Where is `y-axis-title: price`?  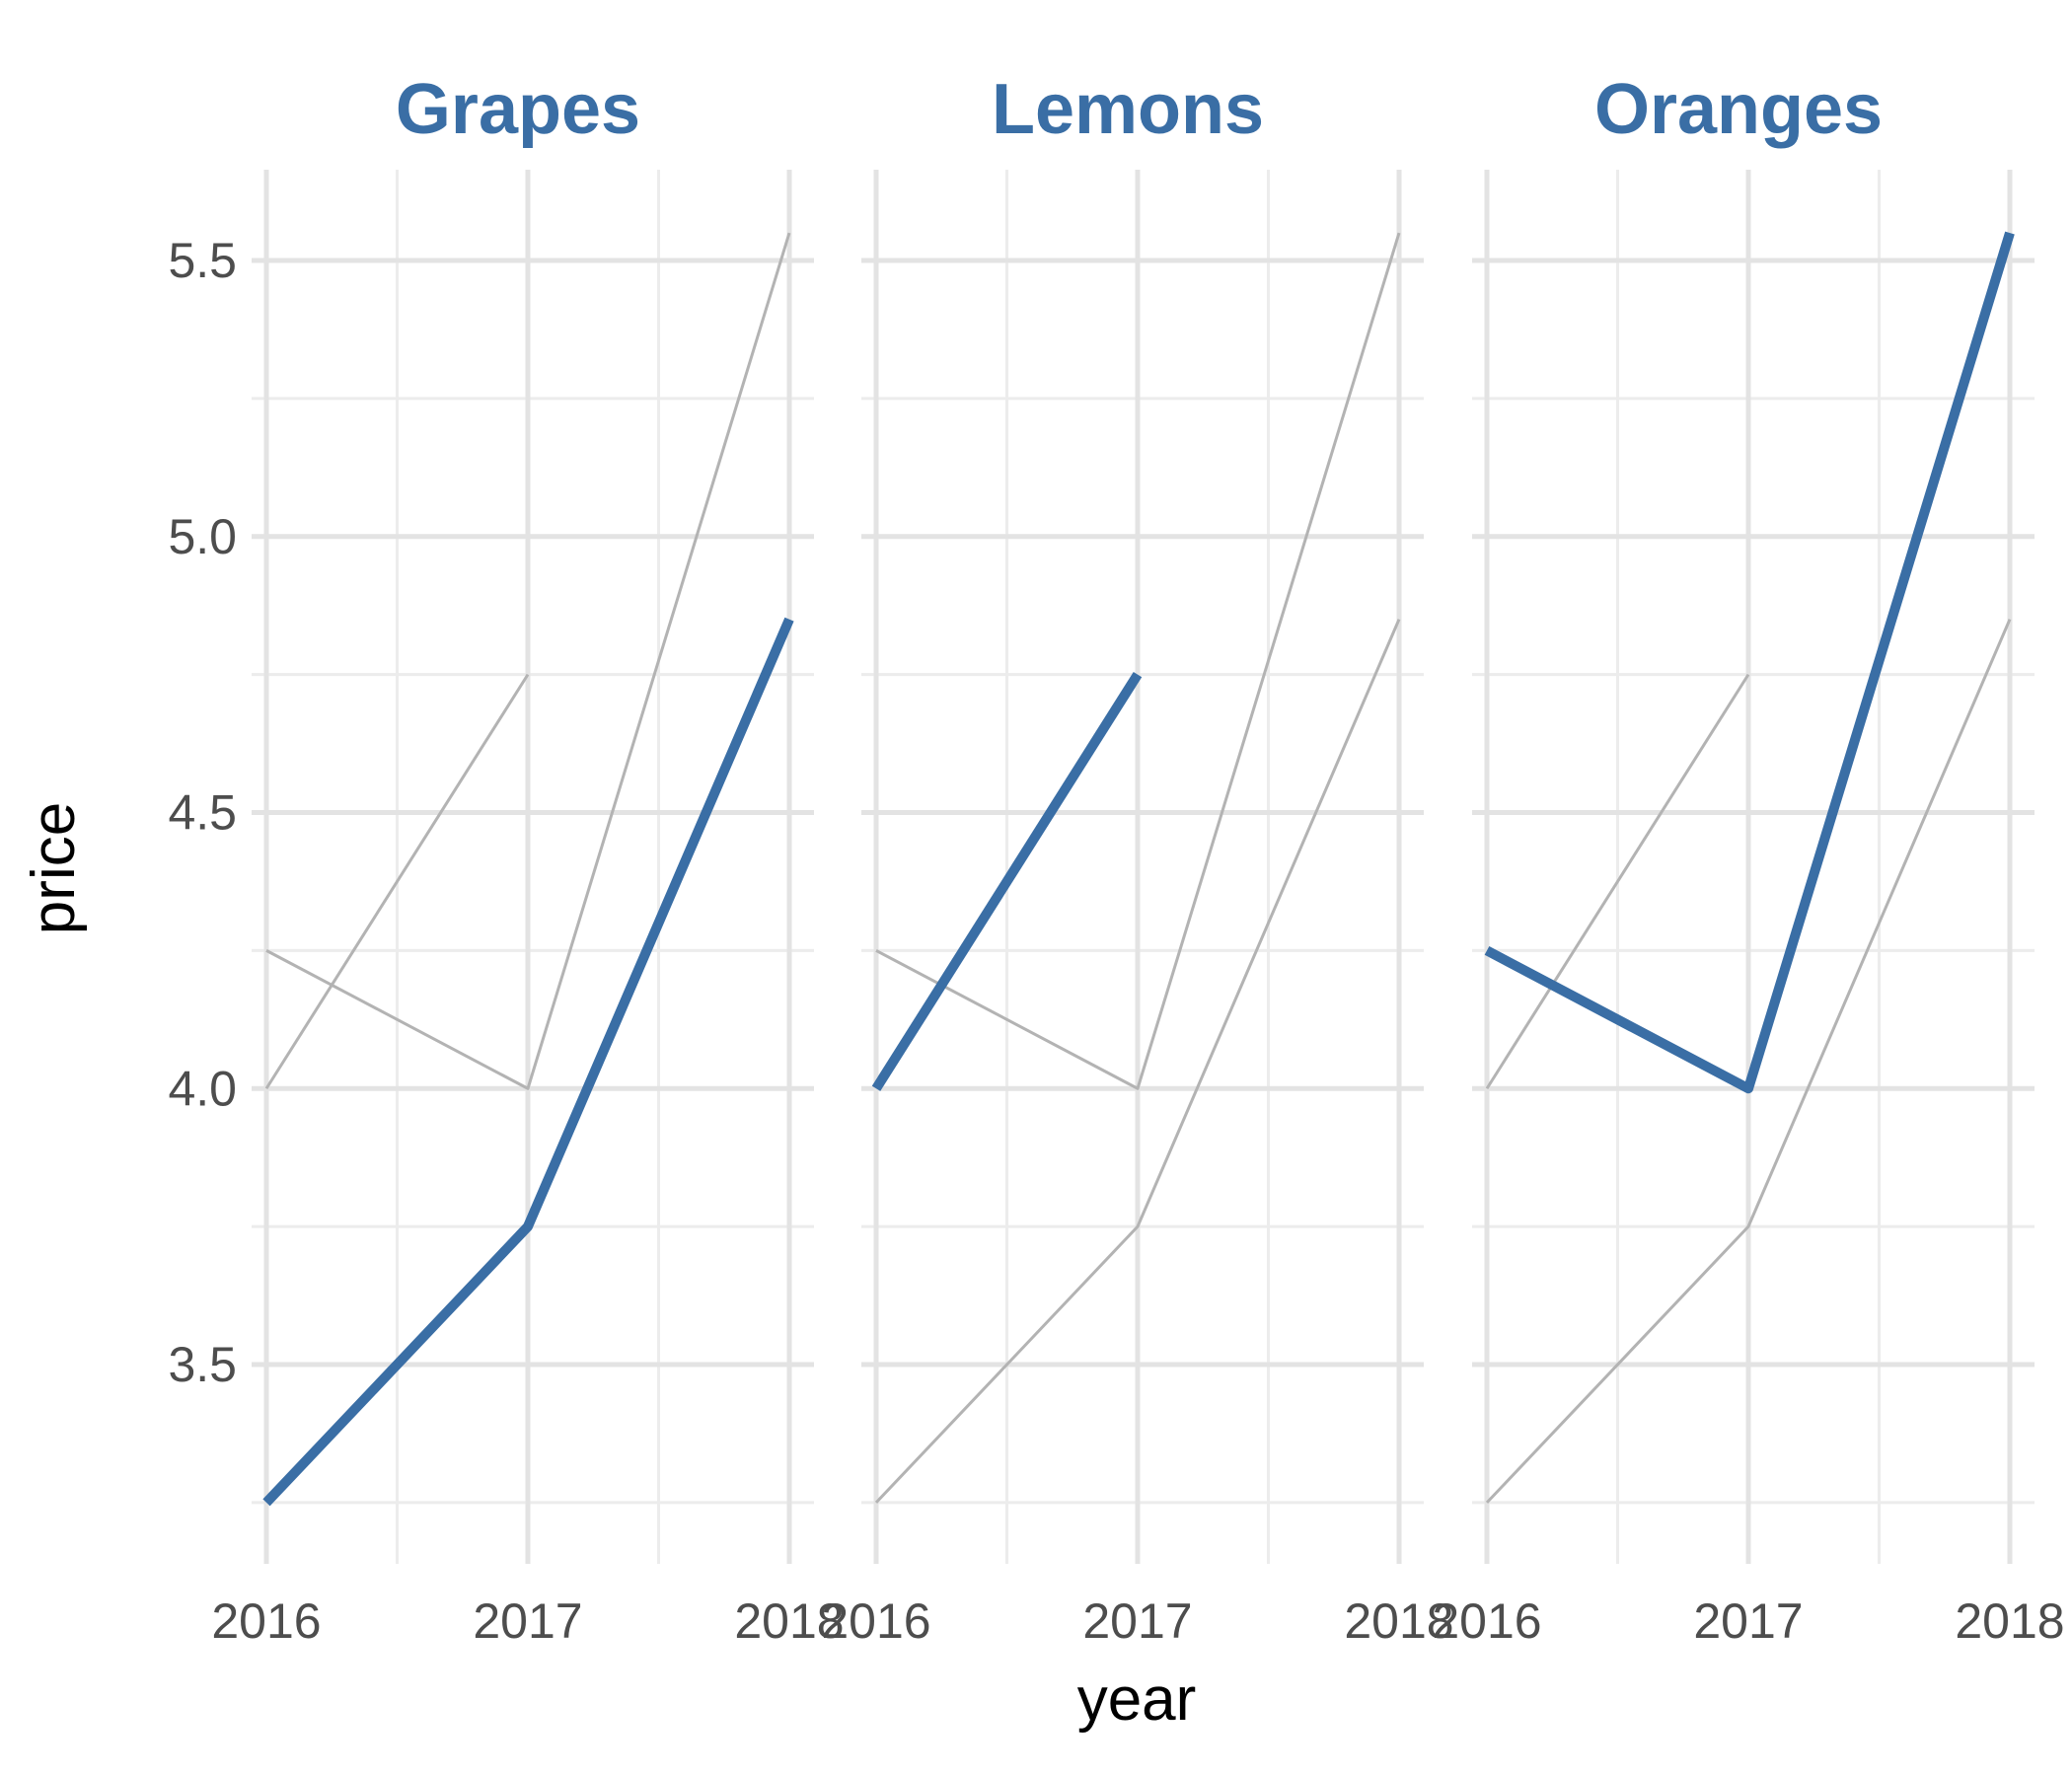
y-axis-title: price is located at coordinates (54, 868).